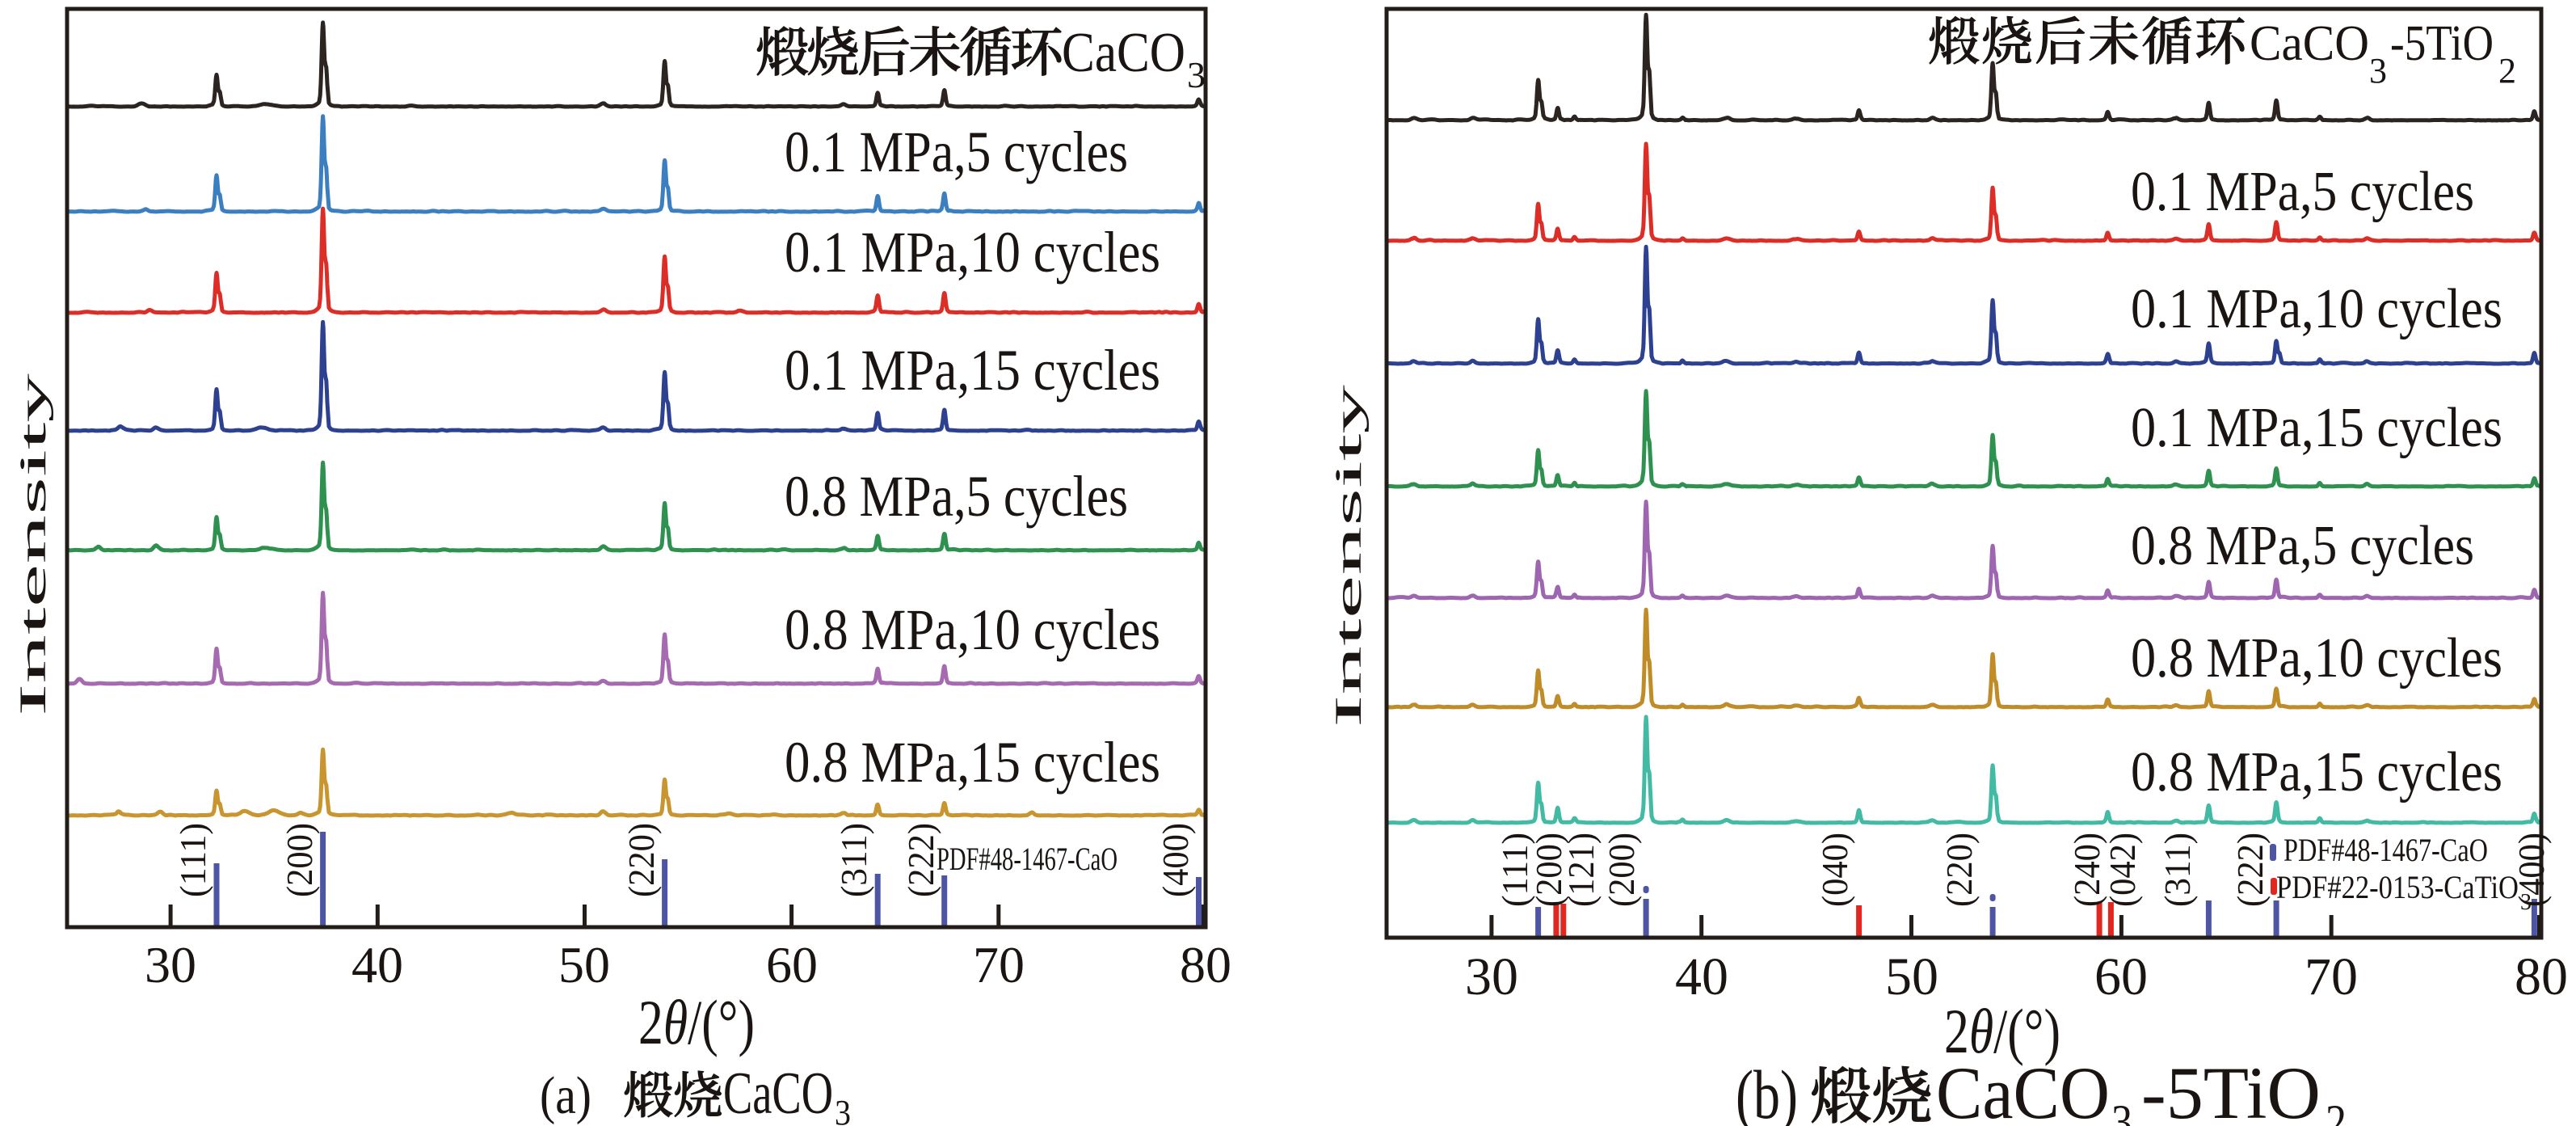 The width and height of the screenshot is (2576, 1126). What do you see at coordinates (2086, 870) in the screenshot?
I see `svg-text: (240)` at bounding box center [2086, 870].